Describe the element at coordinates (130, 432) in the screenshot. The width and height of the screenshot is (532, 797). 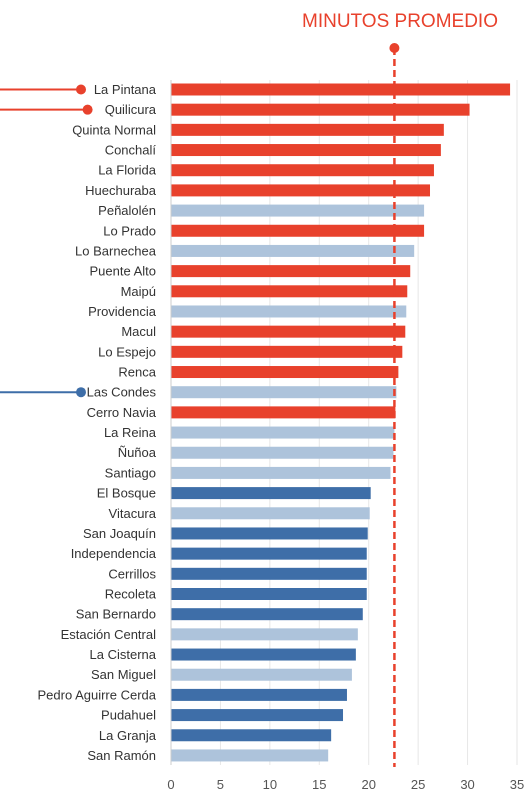
I see `category-label: La Reina` at that location.